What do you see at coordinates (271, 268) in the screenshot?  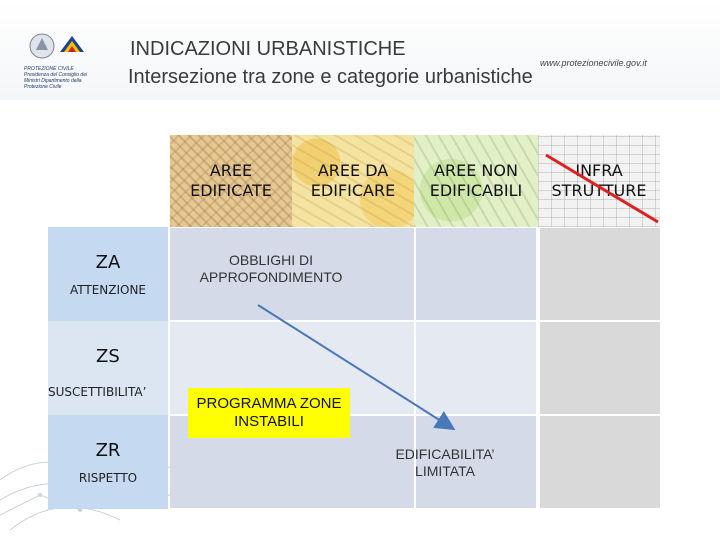 I see `obblighi-label: OBBLIGHI DI APPROFONDIMENTO` at bounding box center [271, 268].